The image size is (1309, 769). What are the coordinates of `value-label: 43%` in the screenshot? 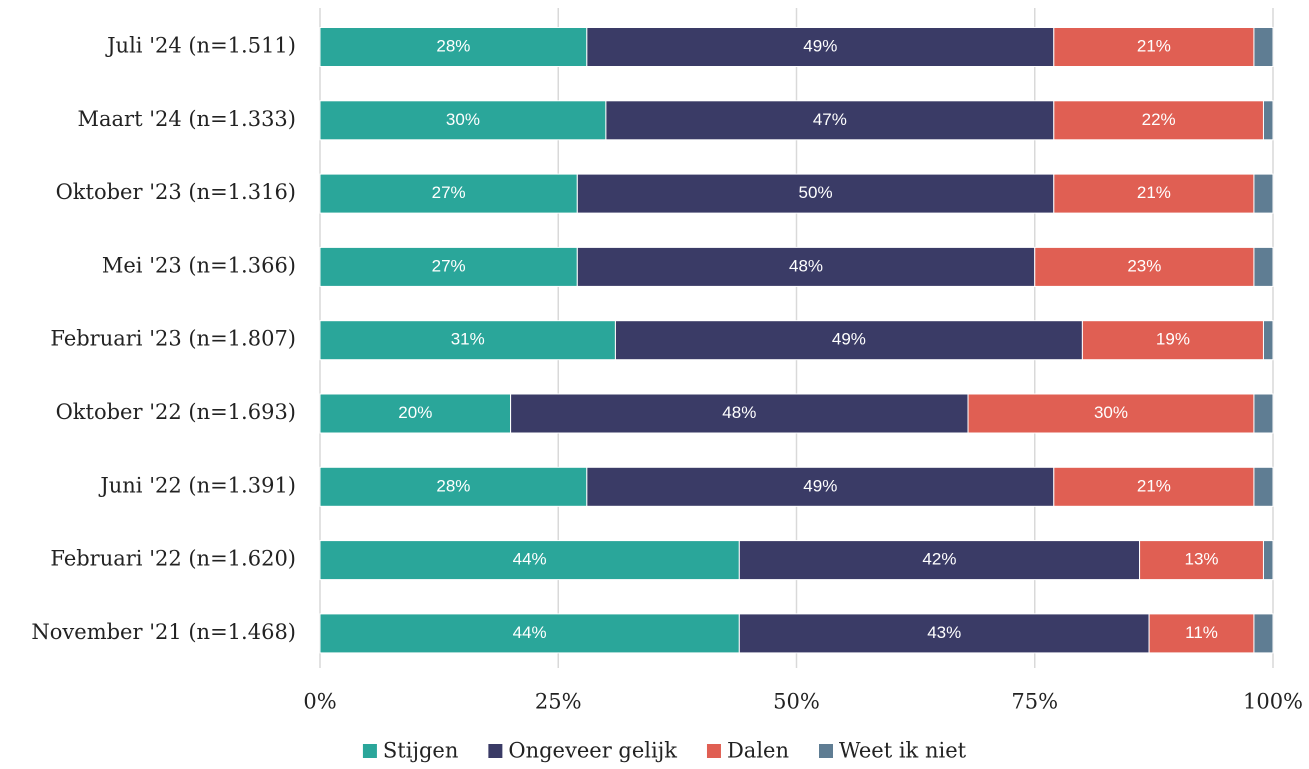 It's located at (944, 632).